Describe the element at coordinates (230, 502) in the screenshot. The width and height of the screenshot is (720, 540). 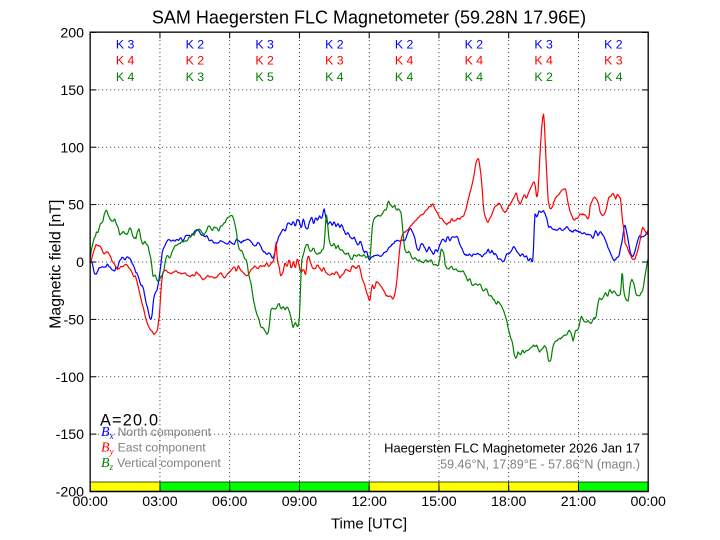
I see `svg-text: 06:00` at that location.